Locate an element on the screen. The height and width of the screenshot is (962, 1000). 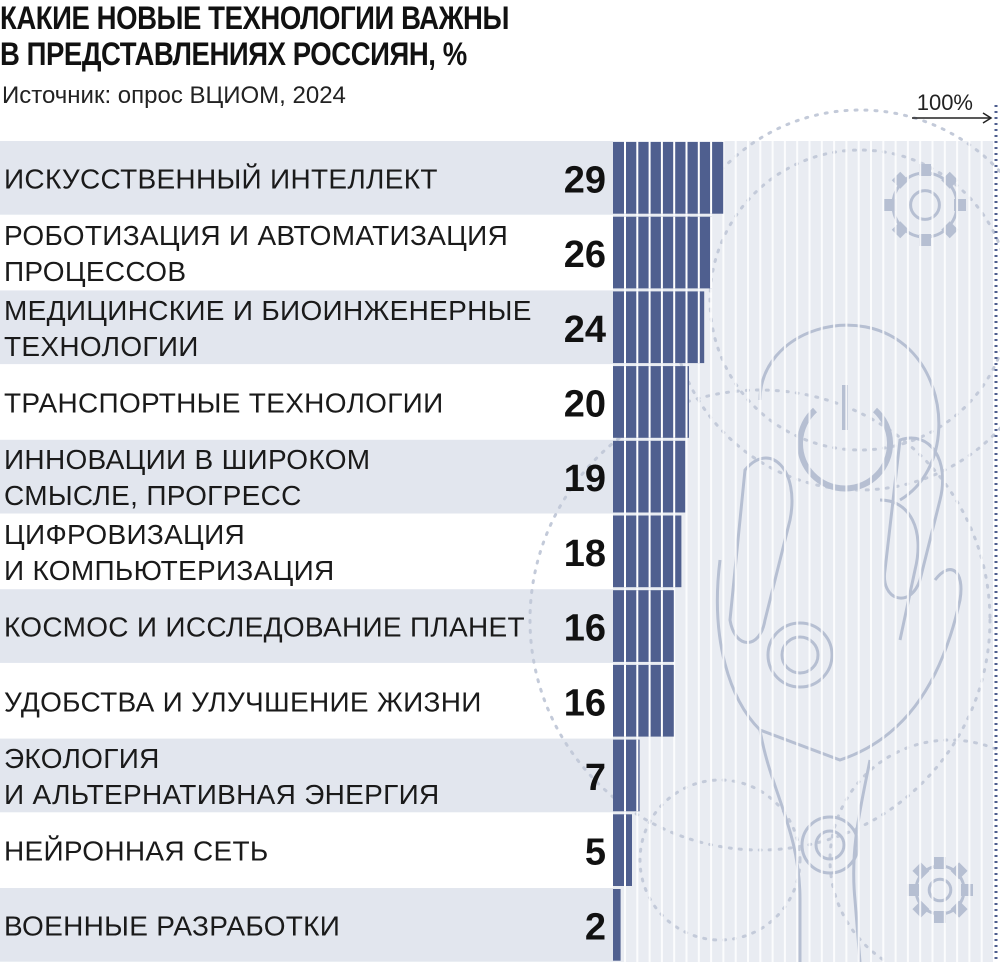
arrow-right-icon is located at coordinates (952, 118).